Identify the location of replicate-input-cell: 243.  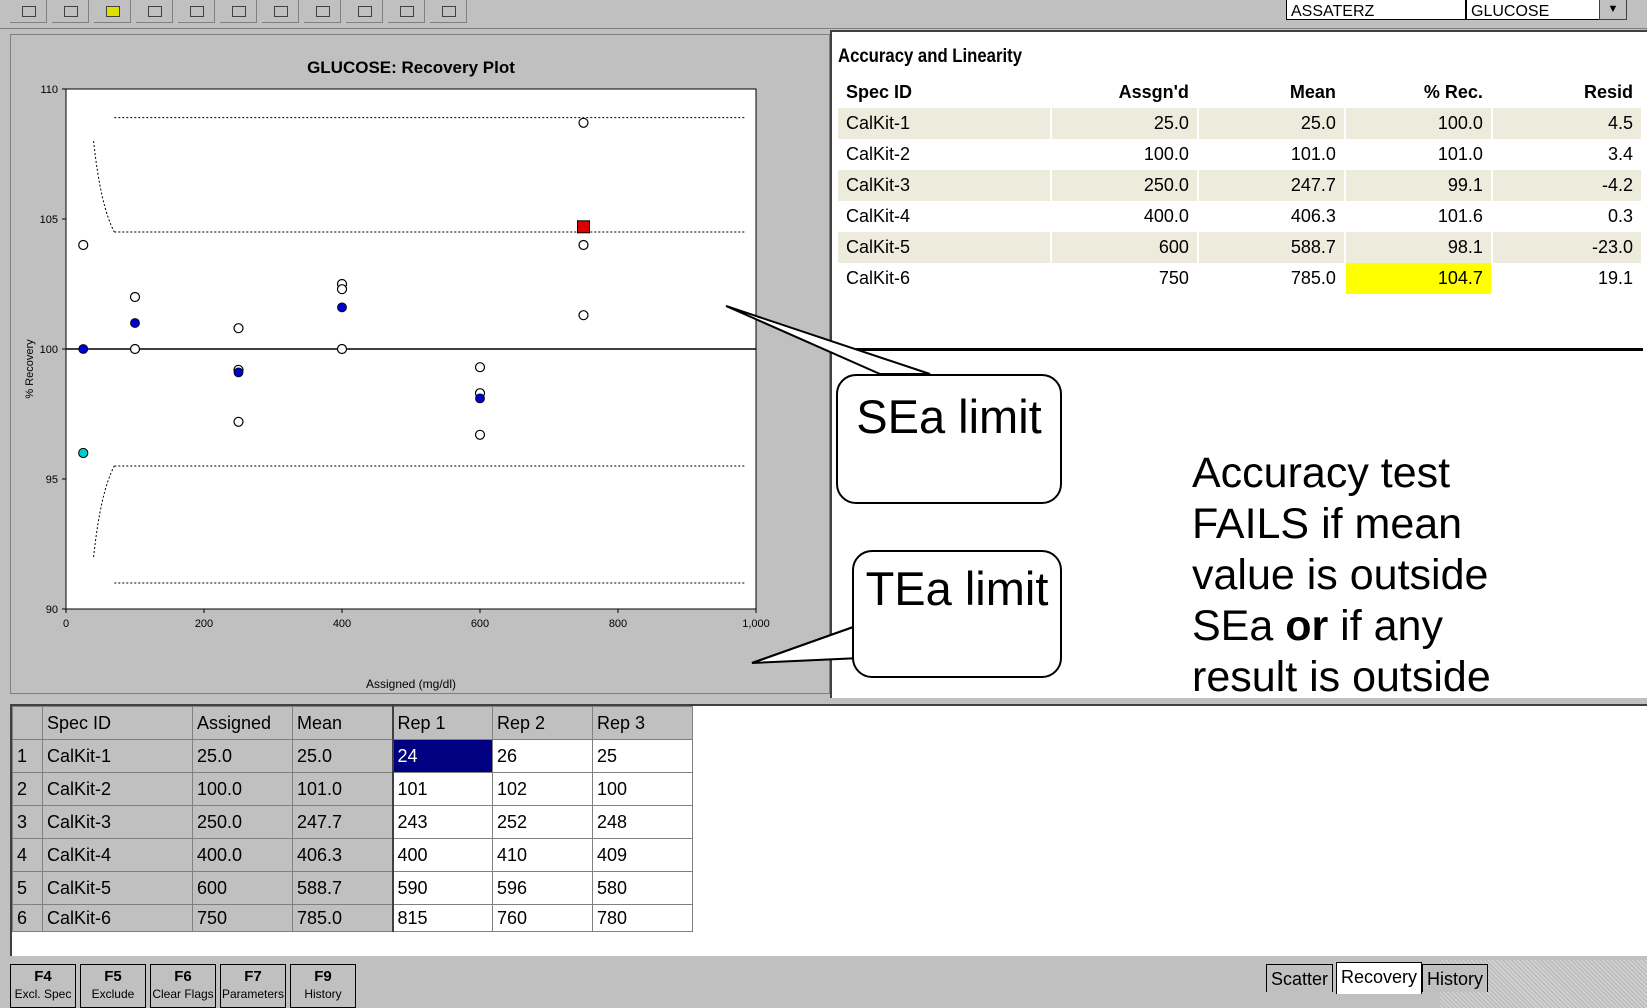
(442, 822).